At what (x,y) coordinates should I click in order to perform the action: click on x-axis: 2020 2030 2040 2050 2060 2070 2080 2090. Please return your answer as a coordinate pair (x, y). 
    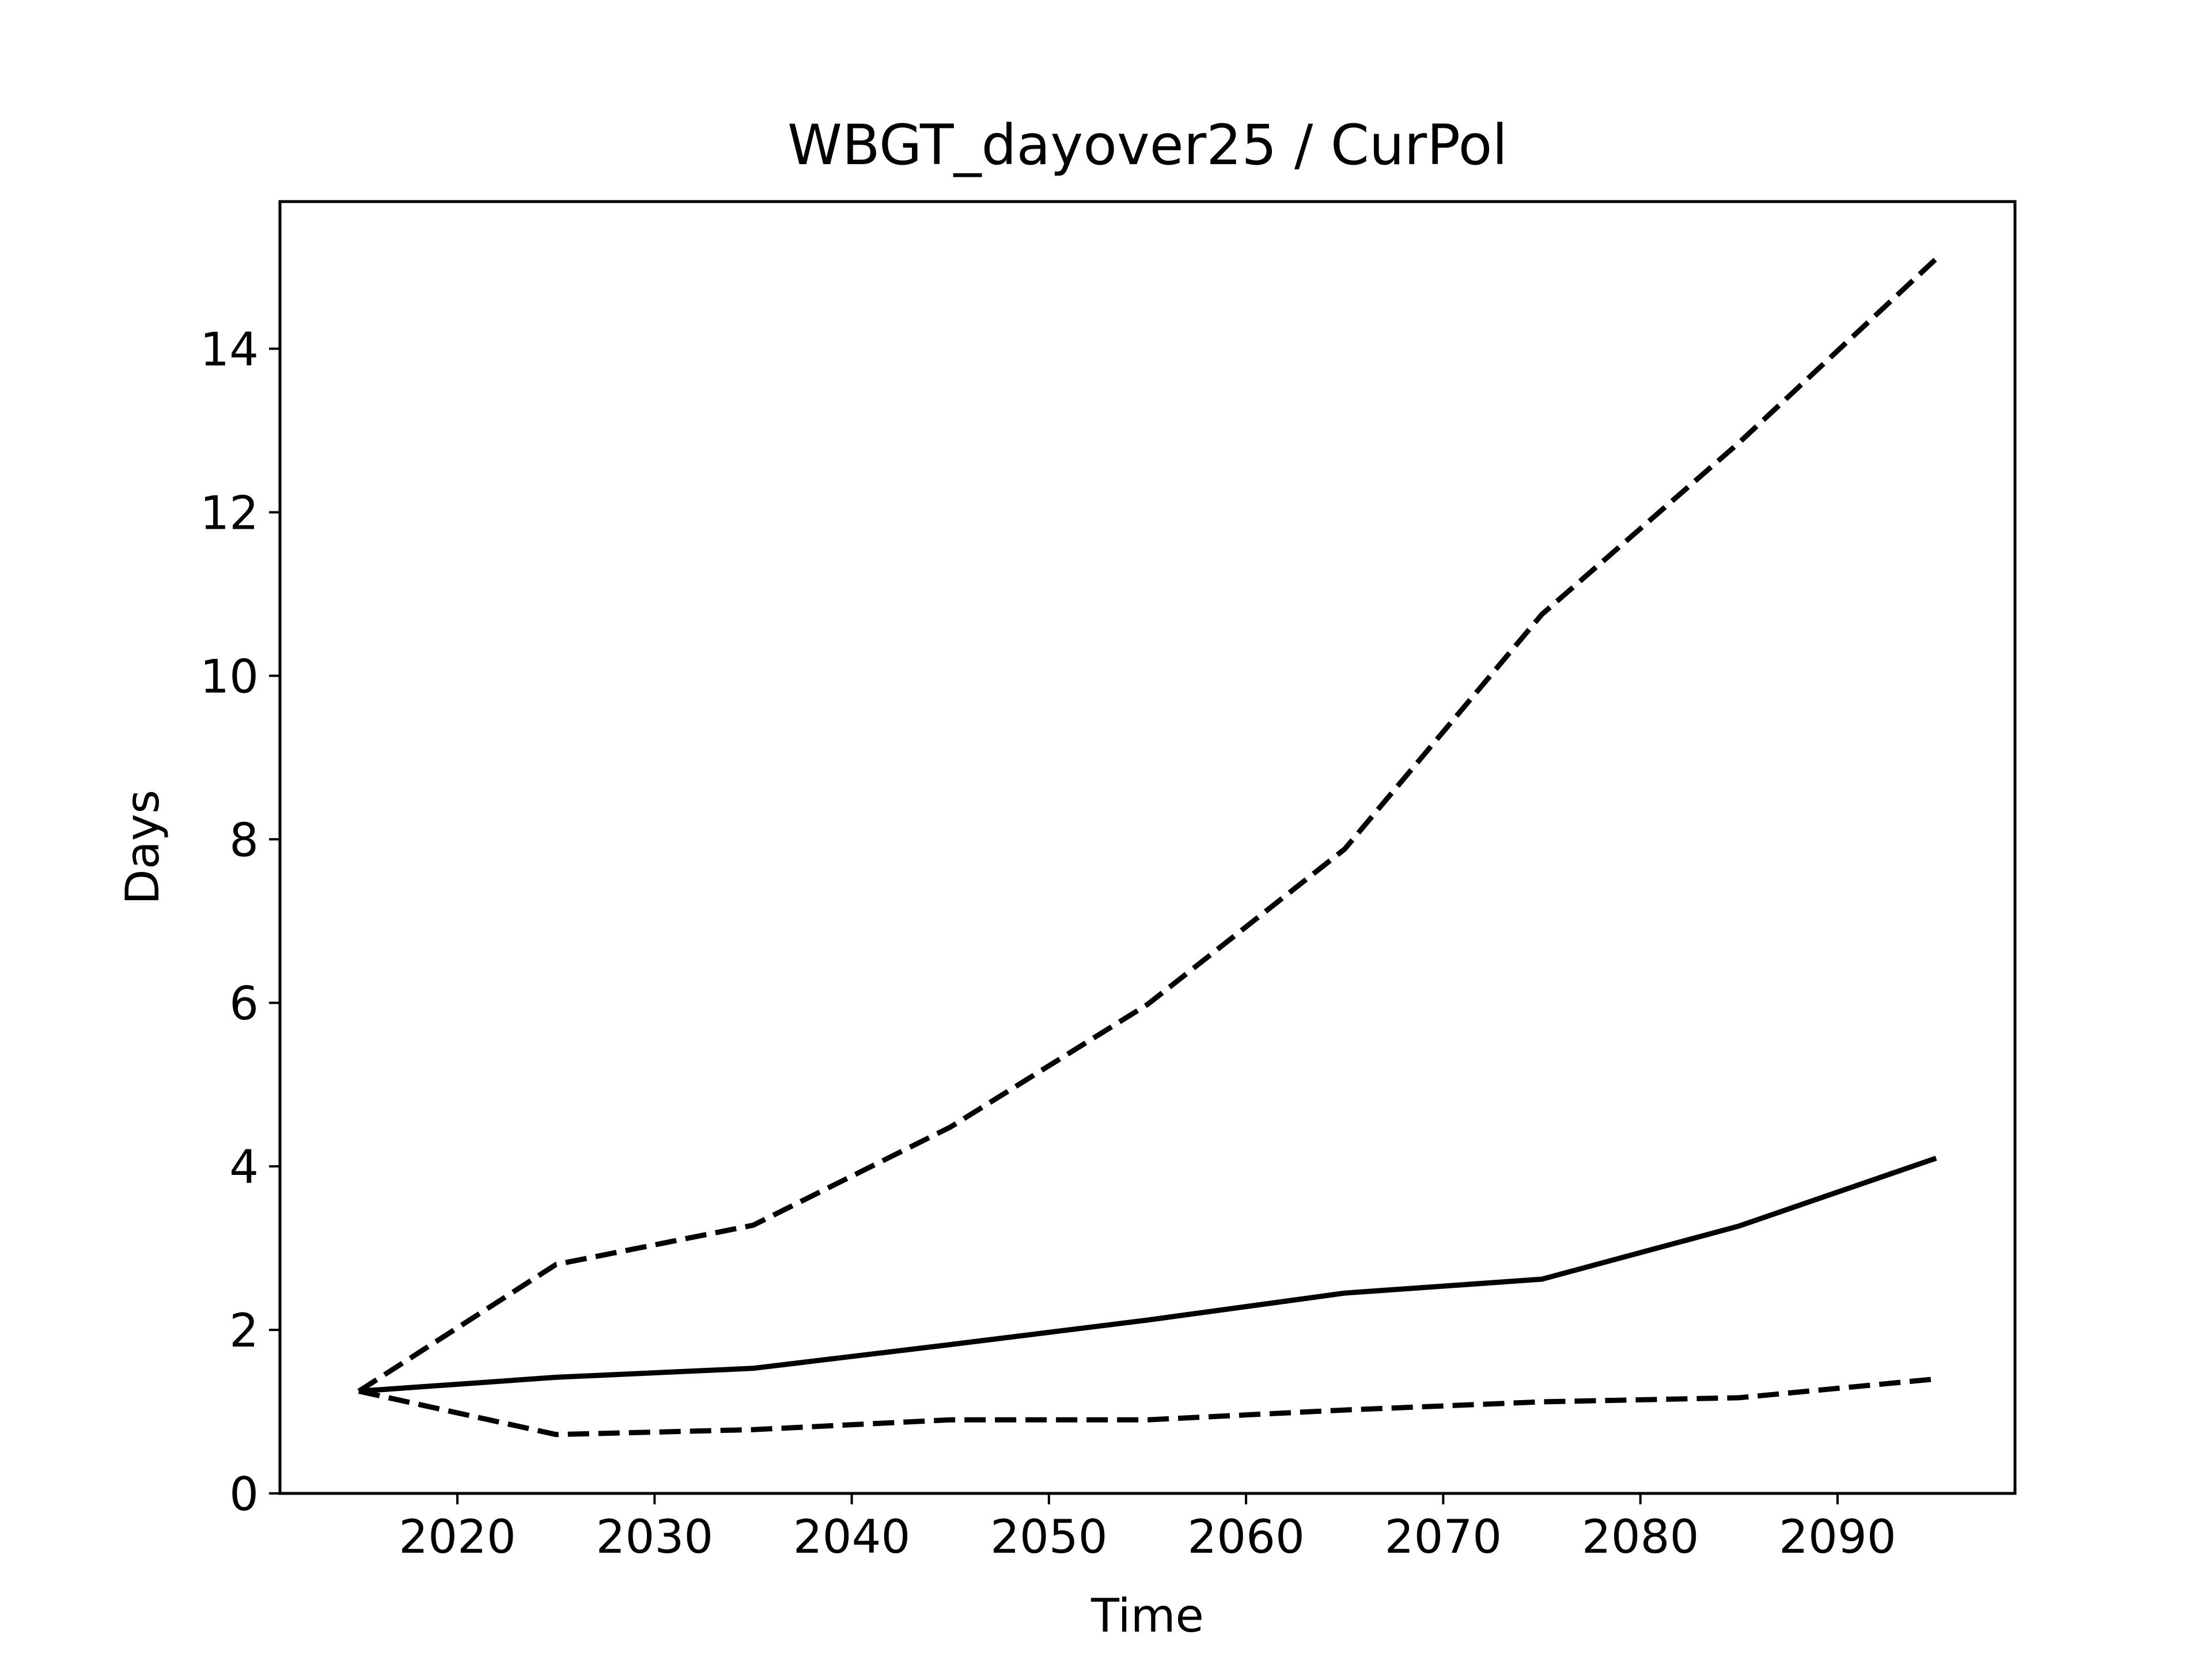
    Looking at the image, I should click on (1147, 1528).